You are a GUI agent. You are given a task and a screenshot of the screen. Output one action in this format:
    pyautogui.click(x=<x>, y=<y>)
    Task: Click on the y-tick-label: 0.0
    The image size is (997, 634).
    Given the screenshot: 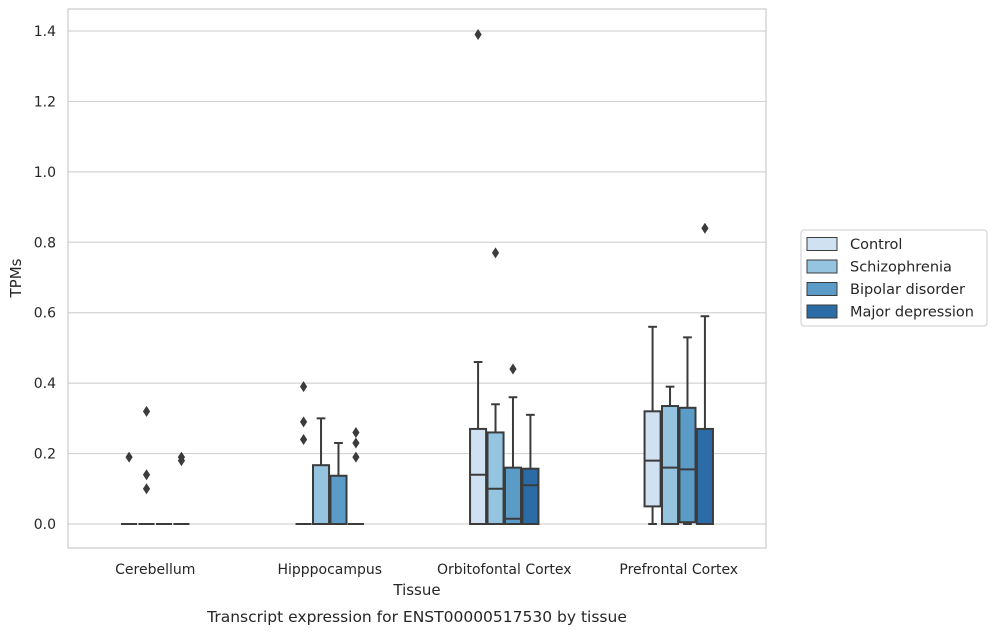 What is the action you would take?
    pyautogui.click(x=45, y=525)
    